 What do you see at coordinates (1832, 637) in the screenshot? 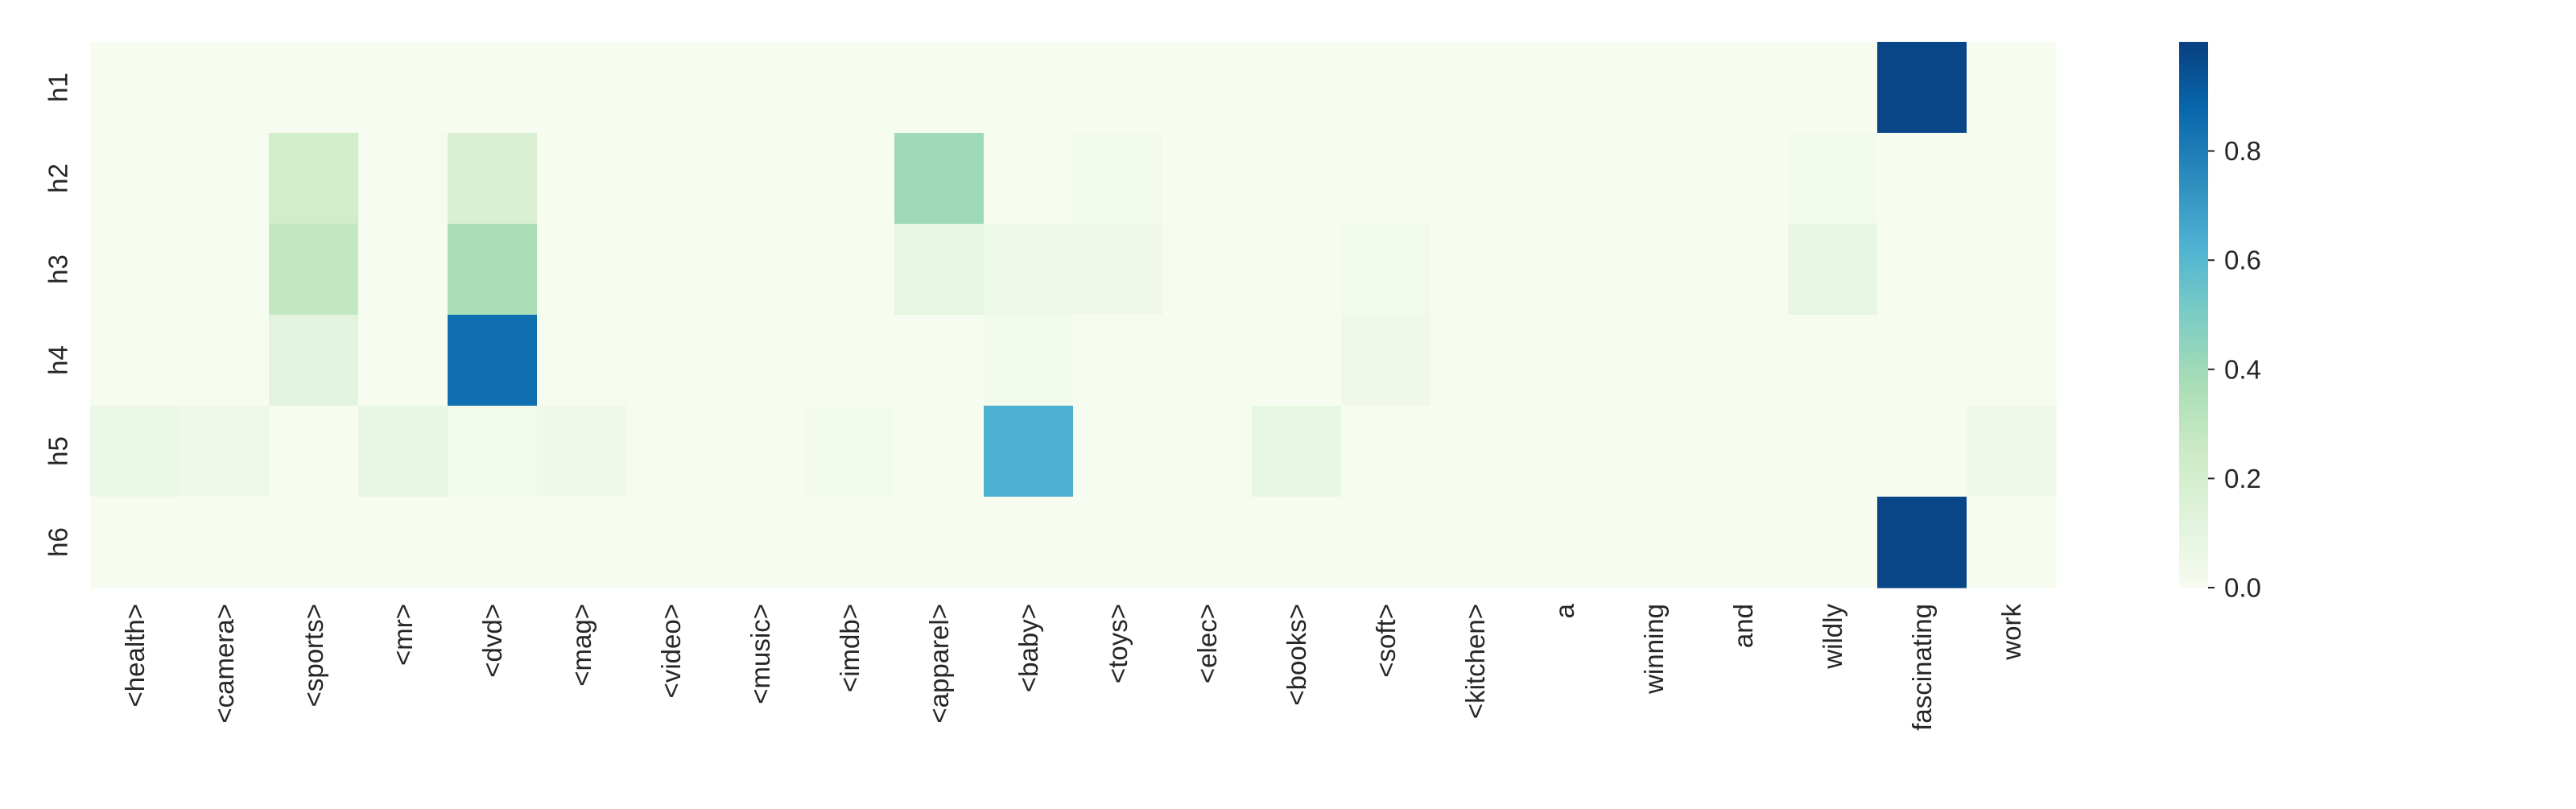
I see `column-label: wildly` at bounding box center [1832, 637].